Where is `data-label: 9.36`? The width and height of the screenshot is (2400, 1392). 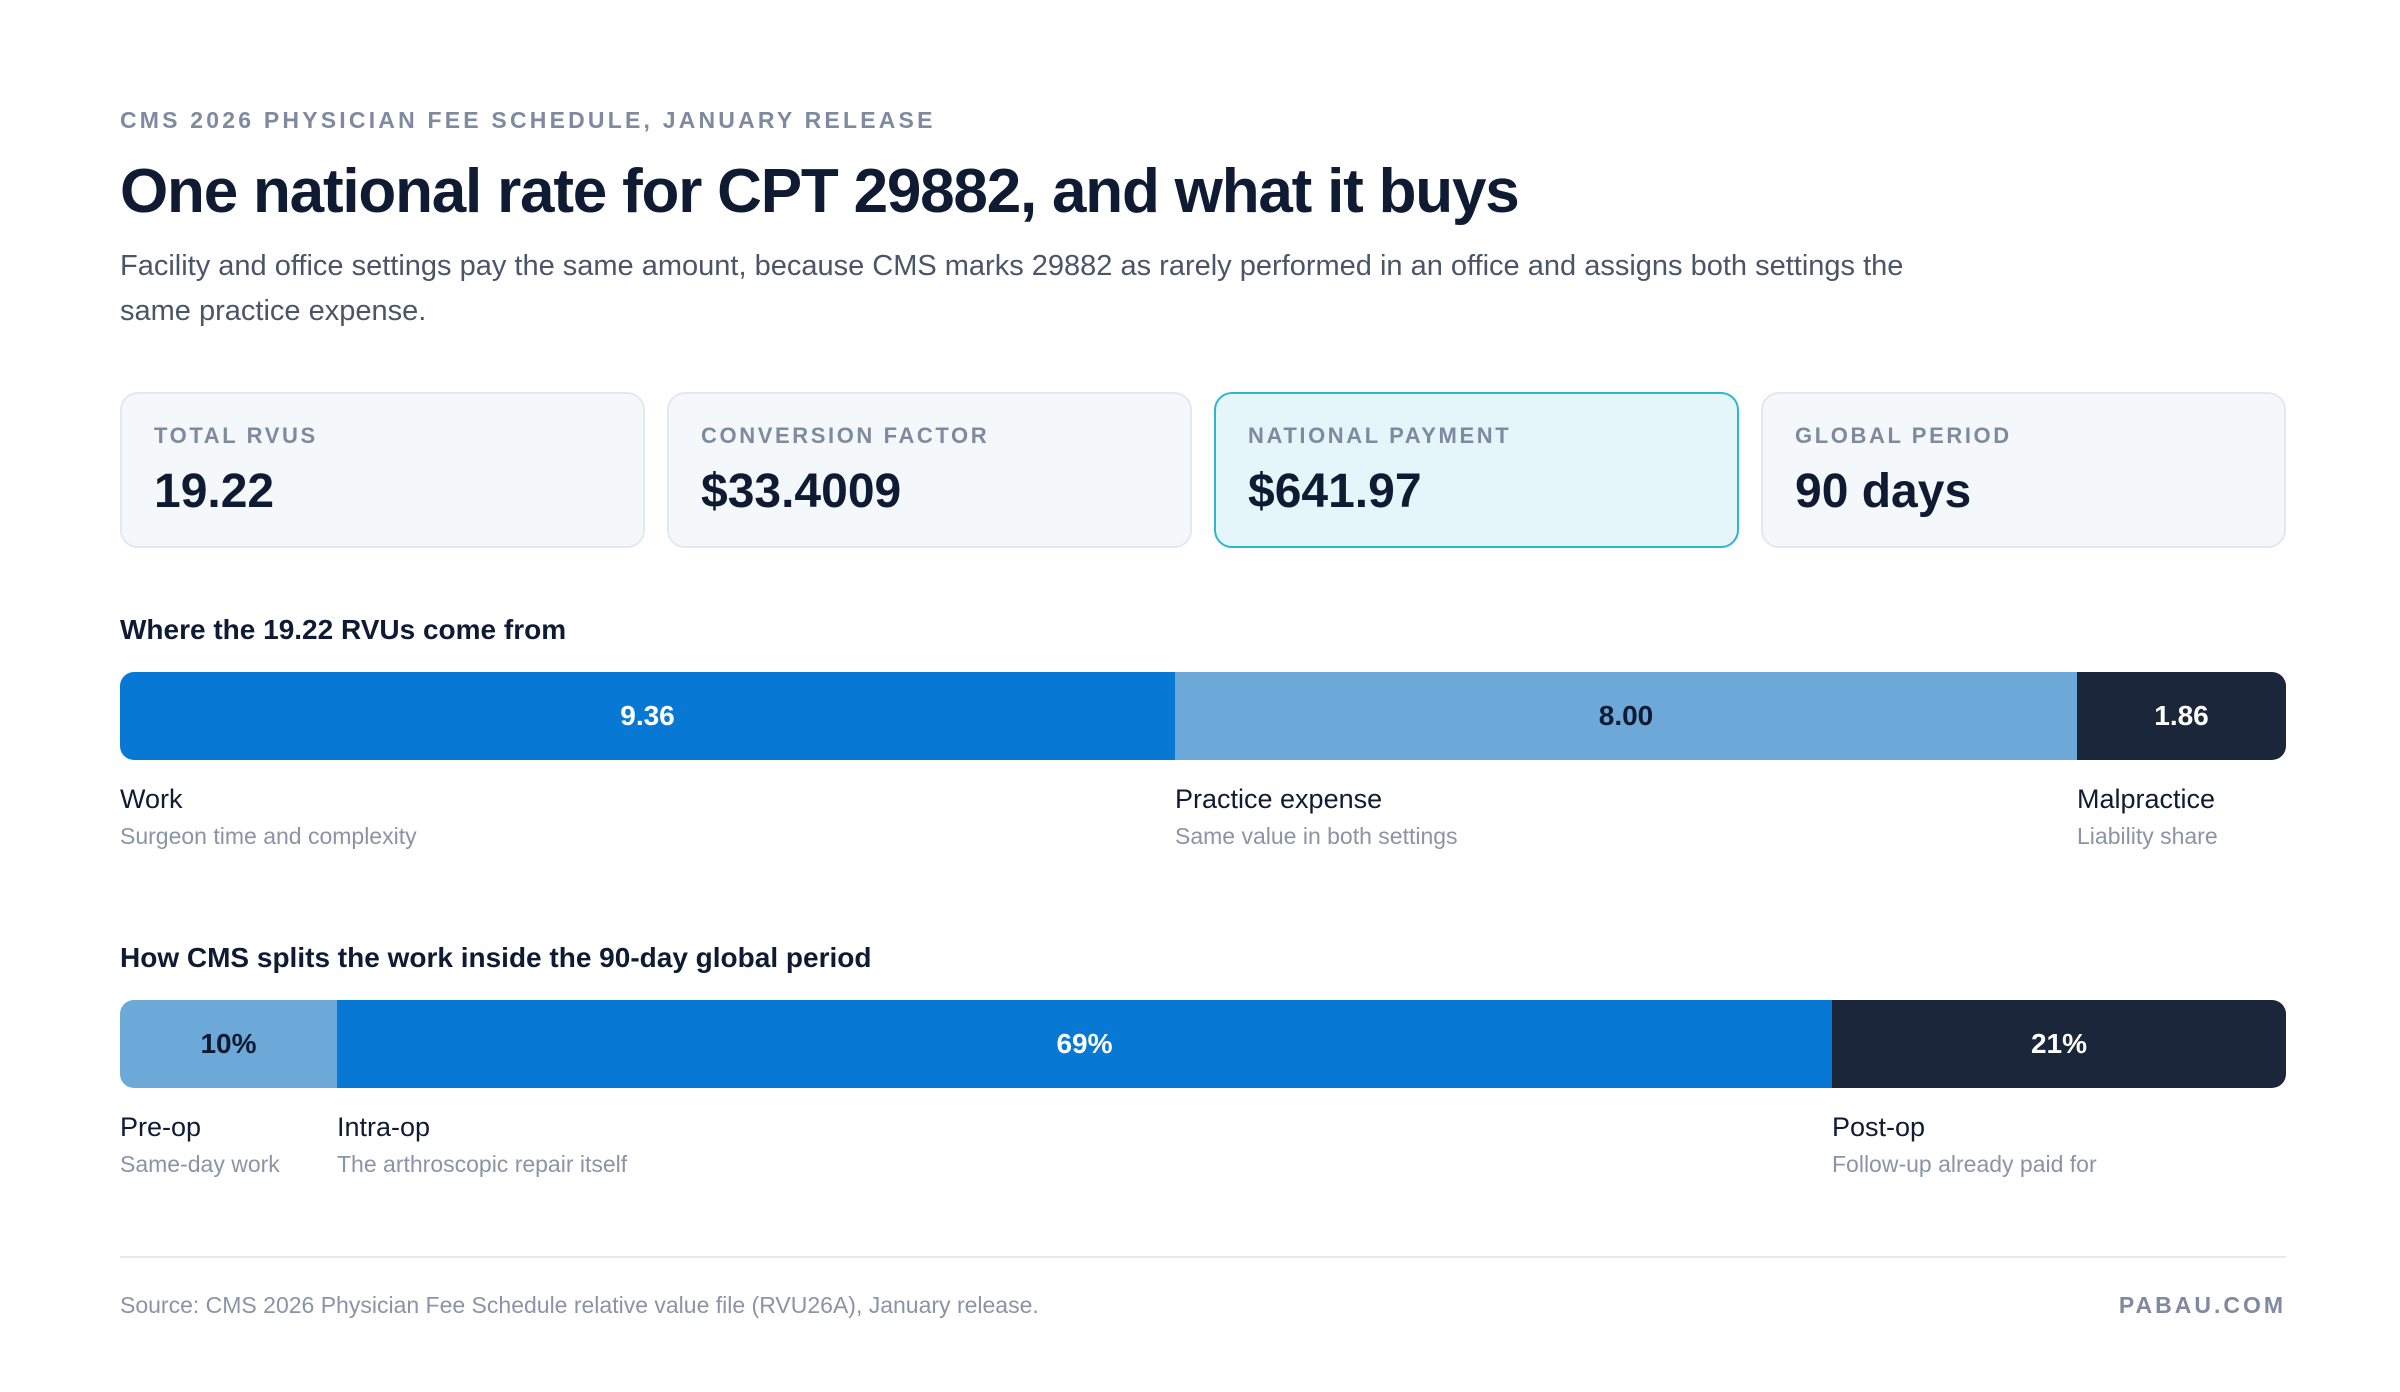
data-label: 9.36 is located at coordinates (647, 715).